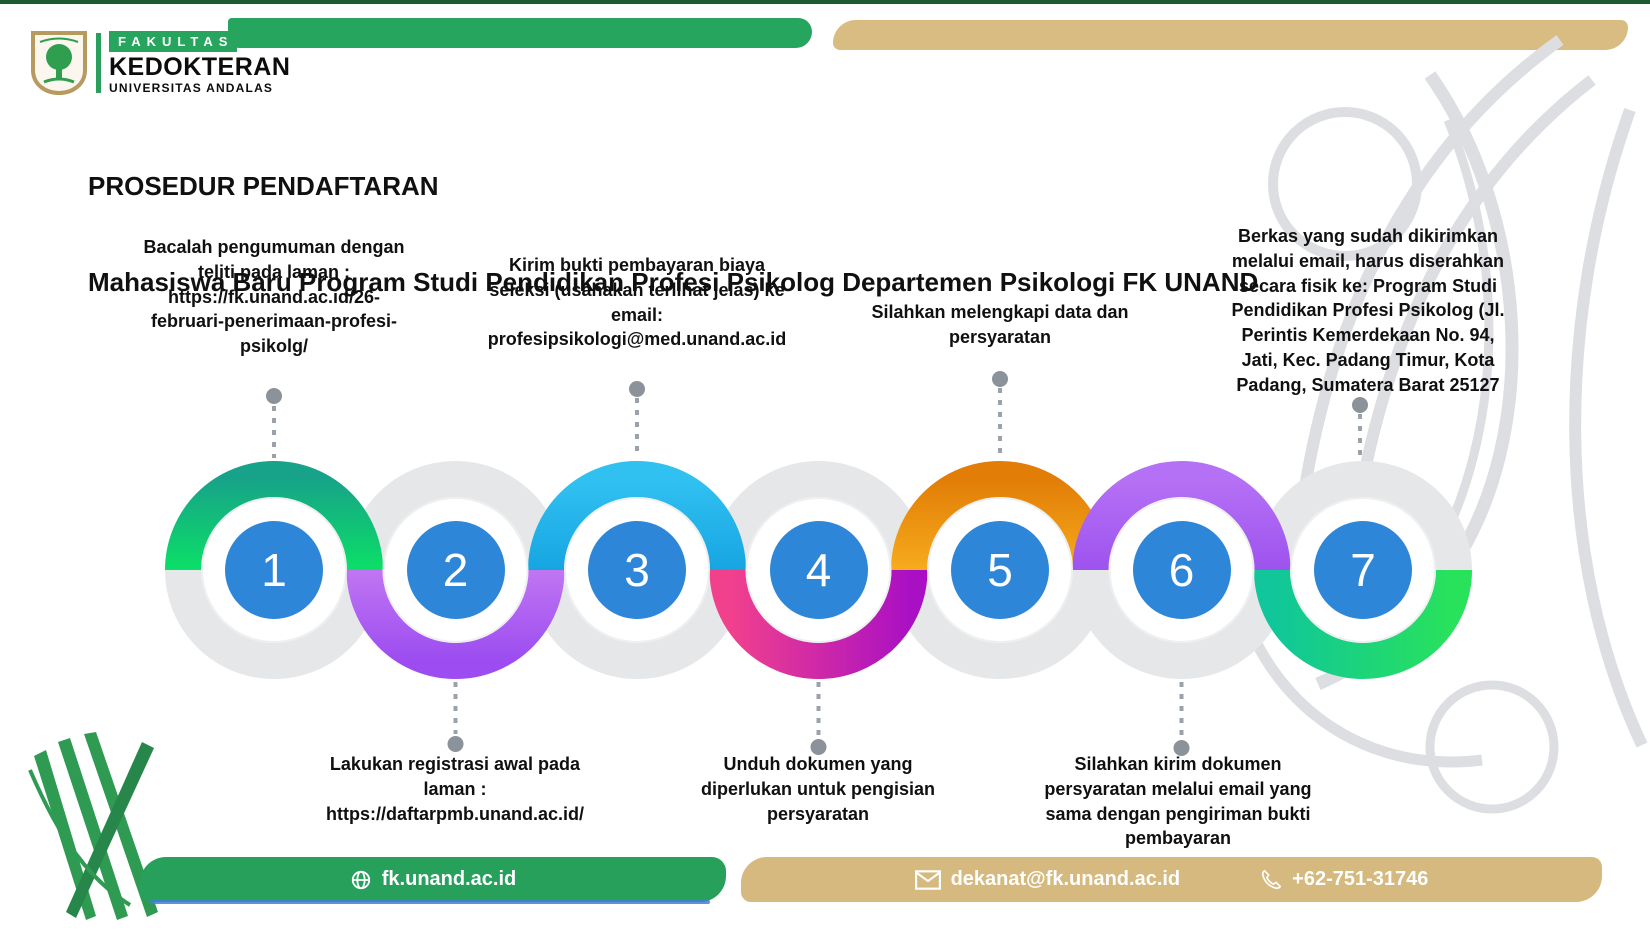 The height and width of the screenshot is (930, 1650). I want to click on footer-contact-band: dekanat@fk.unand.ac.id +62-751-31746, so click(1171, 879).